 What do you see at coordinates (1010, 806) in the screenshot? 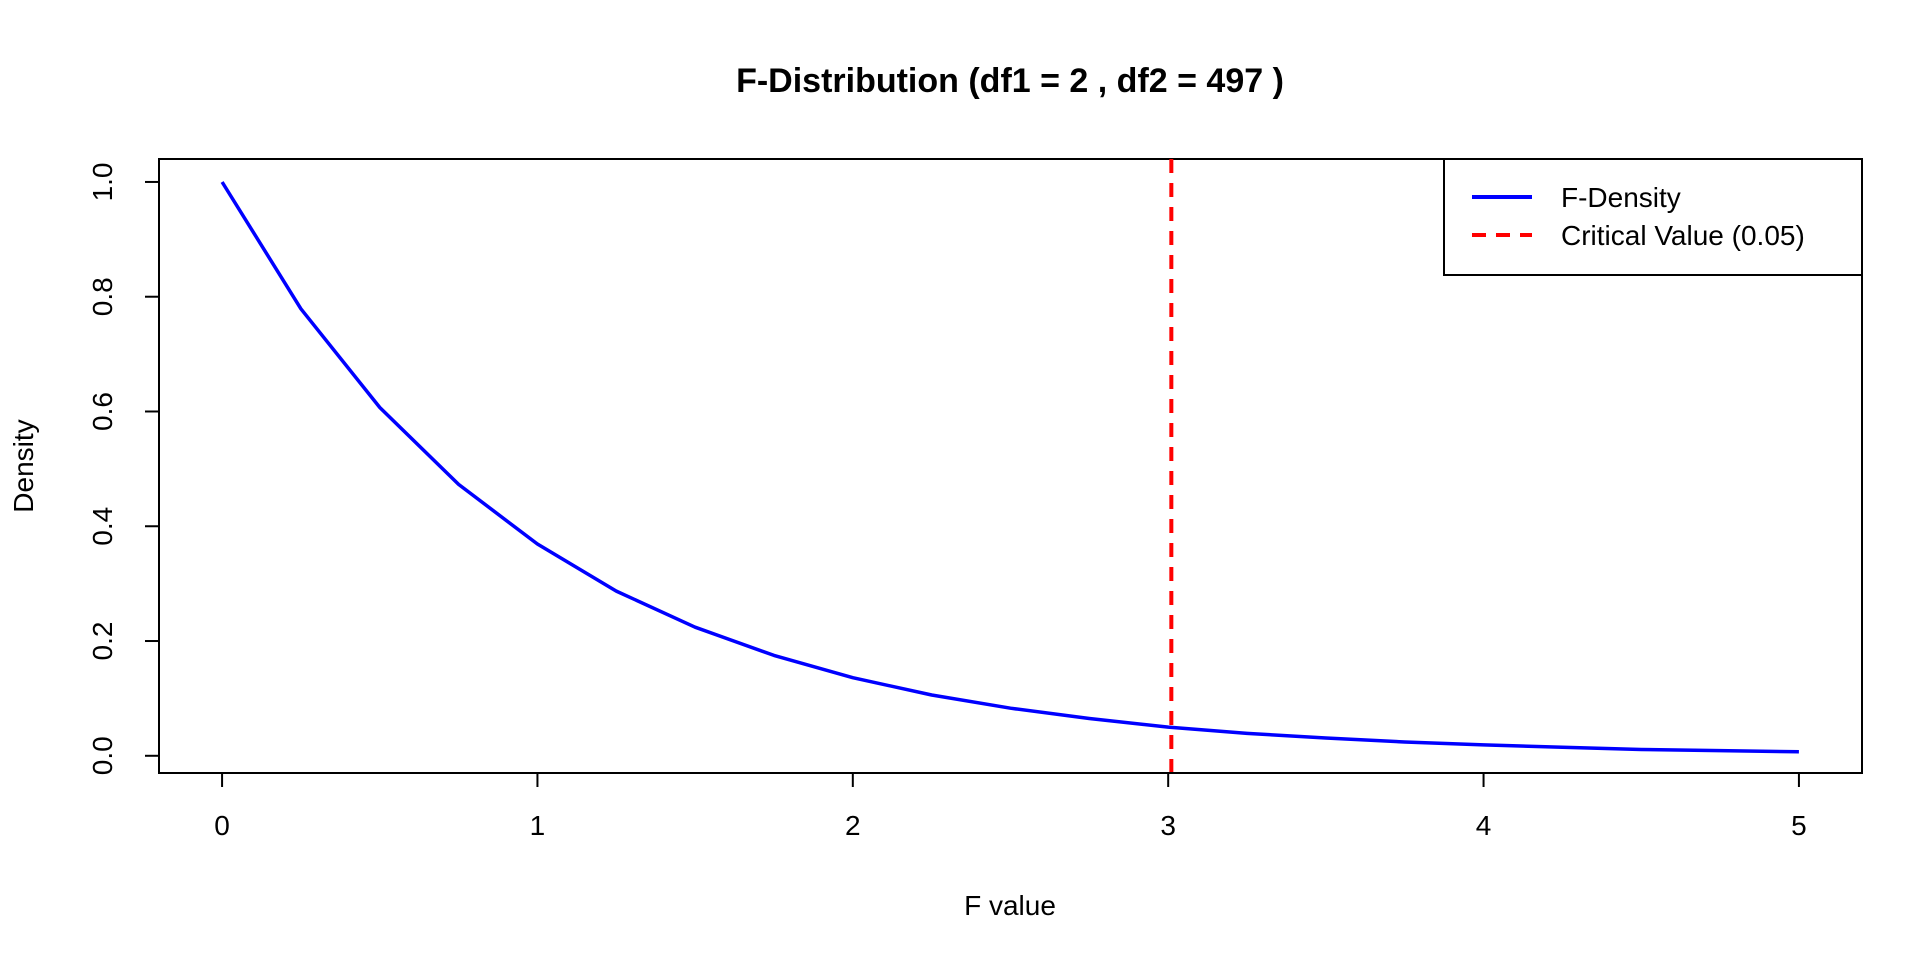
I see `x-axis: 0 1 2 3 4 5` at bounding box center [1010, 806].